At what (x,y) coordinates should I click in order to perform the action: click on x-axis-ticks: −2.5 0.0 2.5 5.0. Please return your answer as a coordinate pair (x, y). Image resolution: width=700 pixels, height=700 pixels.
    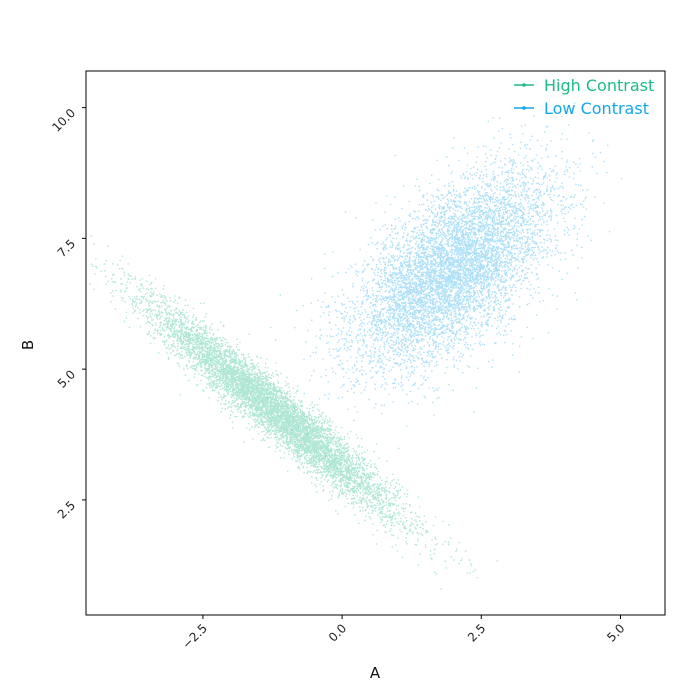
    Looking at the image, I should click on (404, 633).